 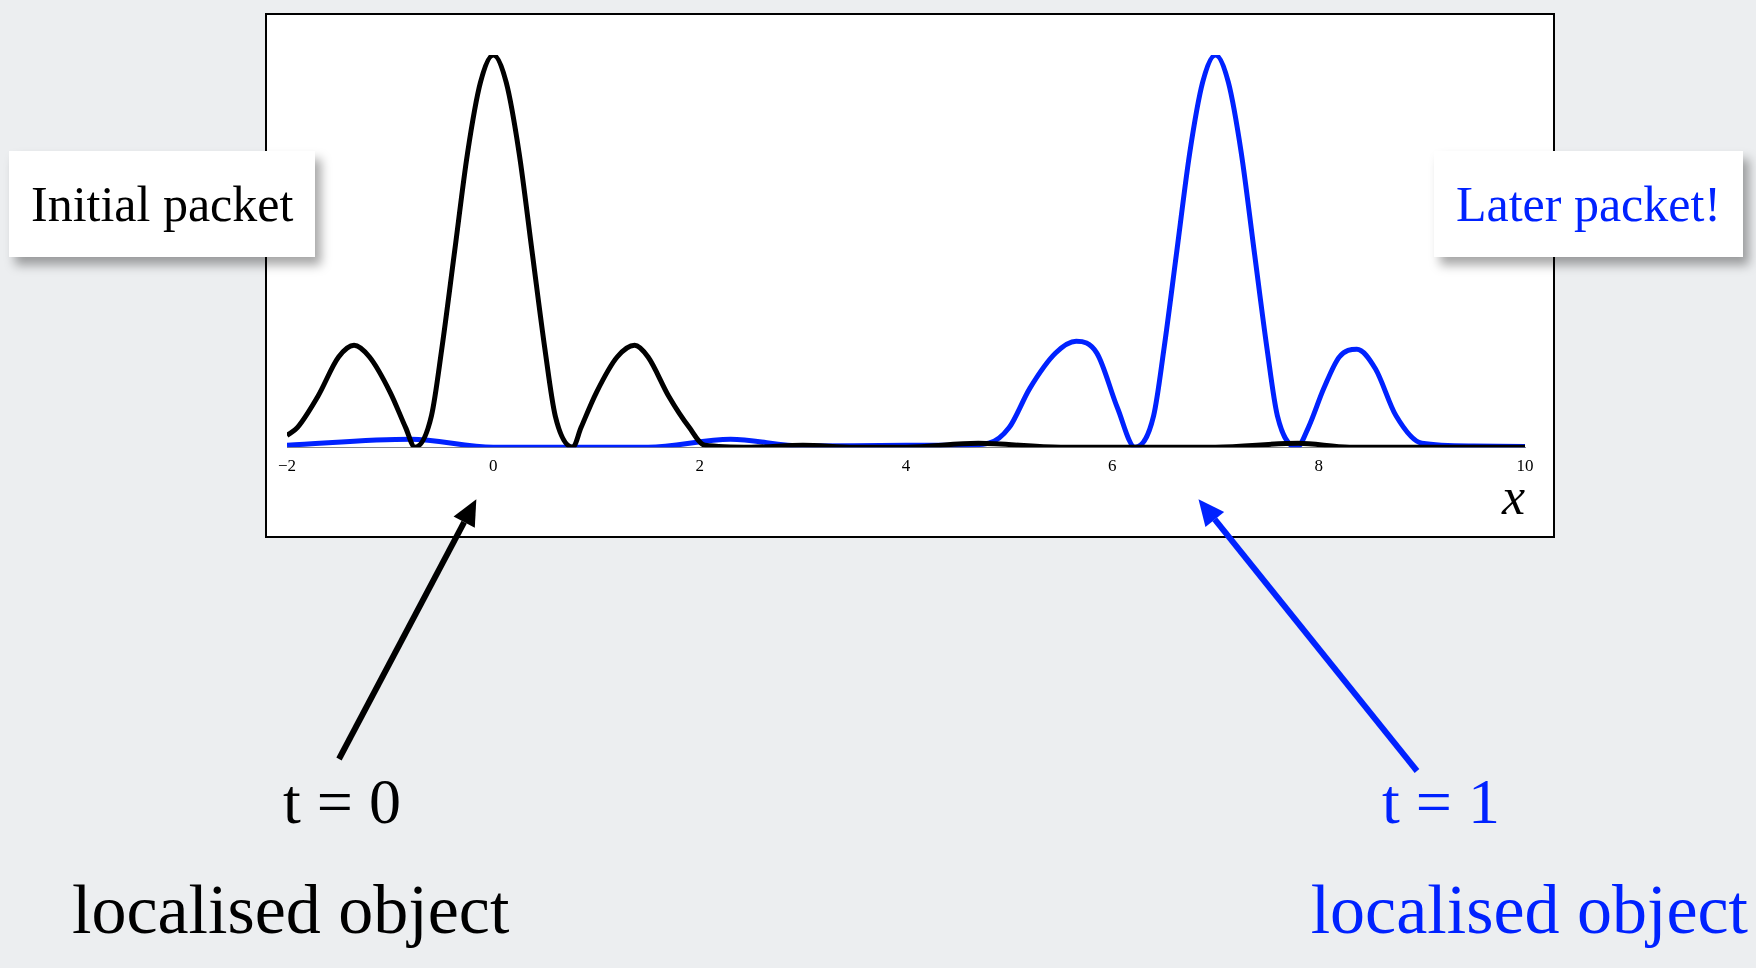 I want to click on x-tick-label: 0, so click(x=493, y=465).